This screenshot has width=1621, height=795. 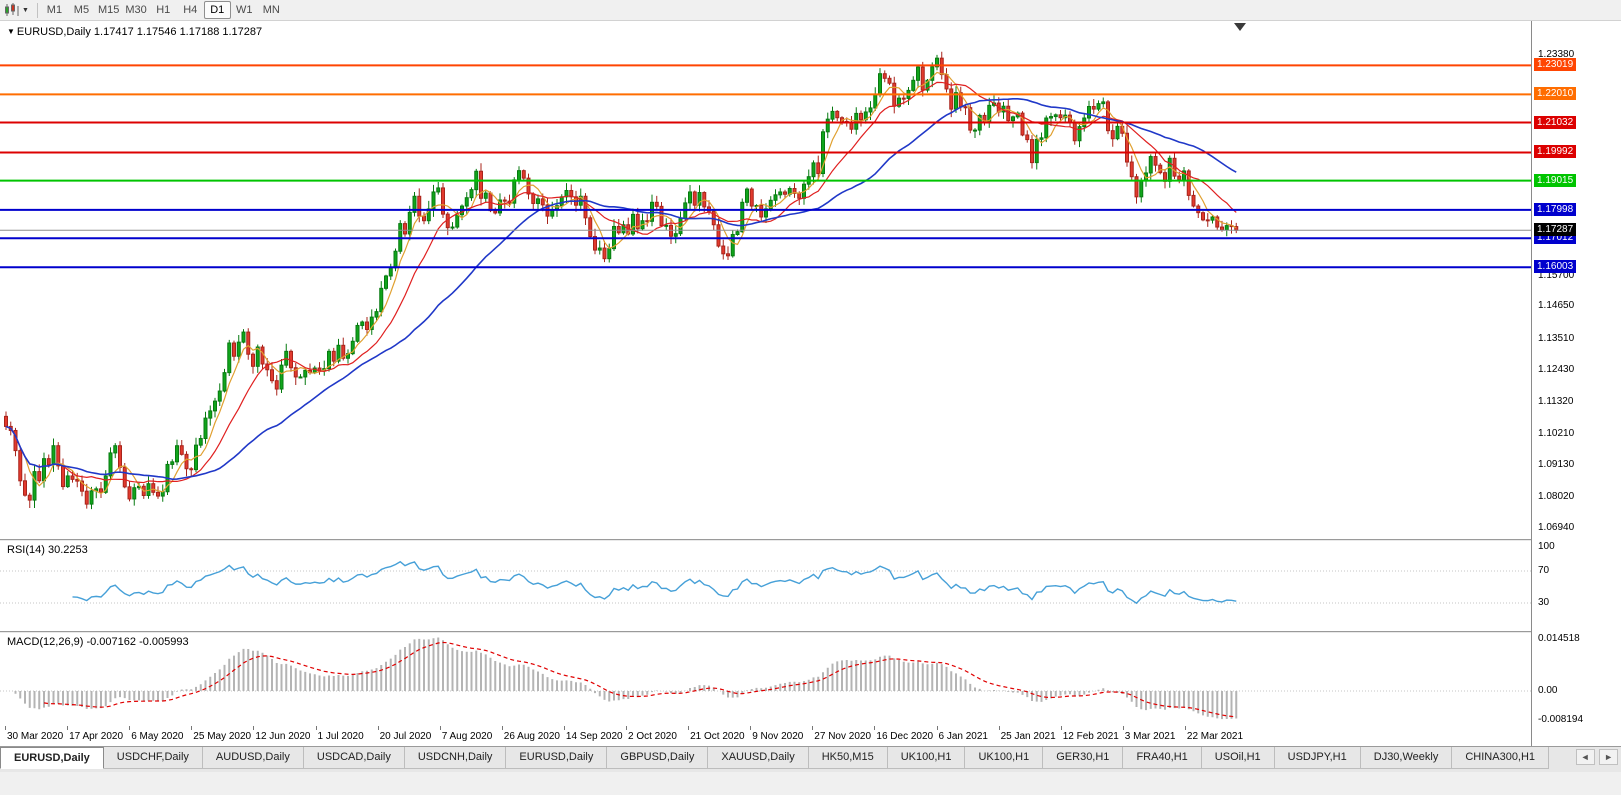 I want to click on macd-signal-line, so click(x=640, y=679).